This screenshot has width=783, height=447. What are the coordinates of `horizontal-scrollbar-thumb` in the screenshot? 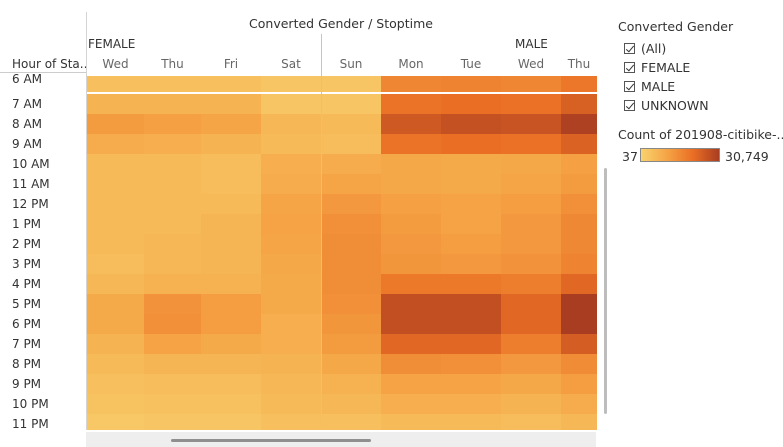 It's located at (271, 440).